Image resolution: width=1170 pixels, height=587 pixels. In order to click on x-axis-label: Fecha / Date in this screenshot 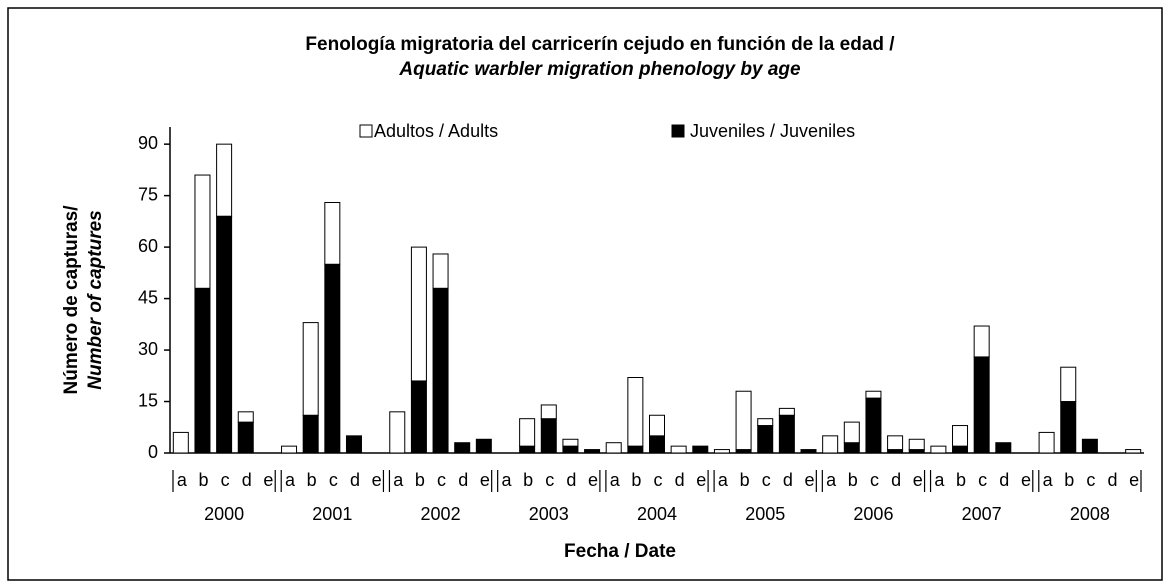, I will do `click(620, 551)`.